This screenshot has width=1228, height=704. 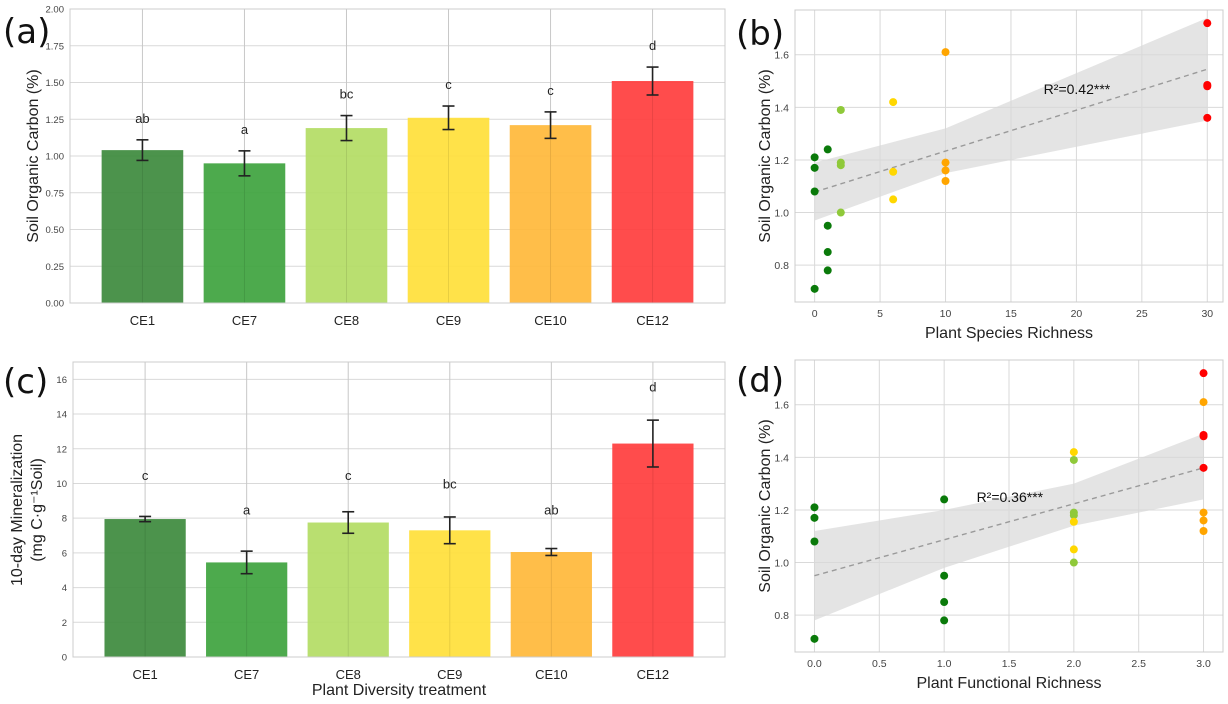 What do you see at coordinates (1009, 683) in the screenshot?
I see `x-axis-label: Plant Functional Richness` at bounding box center [1009, 683].